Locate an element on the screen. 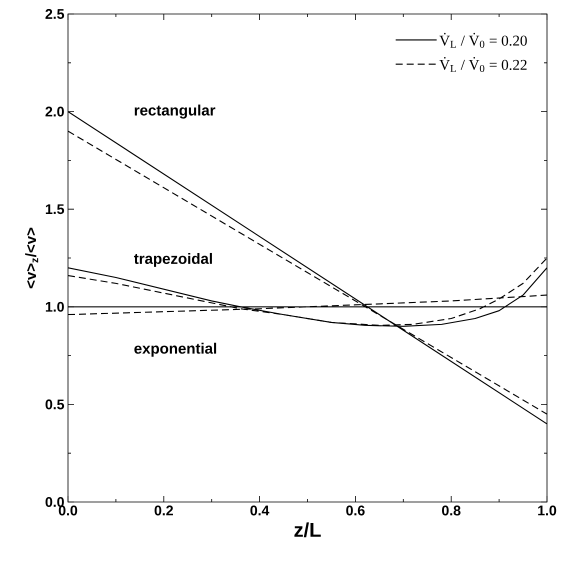  y-axis-title: <v>$_{z}$/<v> is located at coordinates (31, 258).